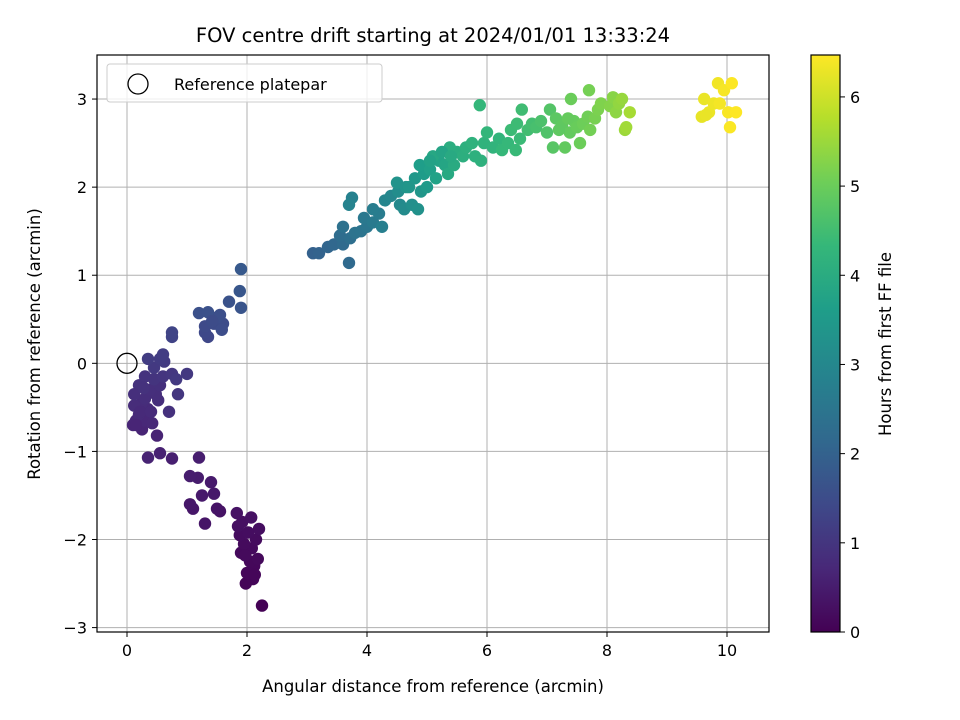 The height and width of the screenshot is (720, 960). I want to click on y-axis-ticks: −3 −2 −1 0 1 2 3, so click(80, 364).